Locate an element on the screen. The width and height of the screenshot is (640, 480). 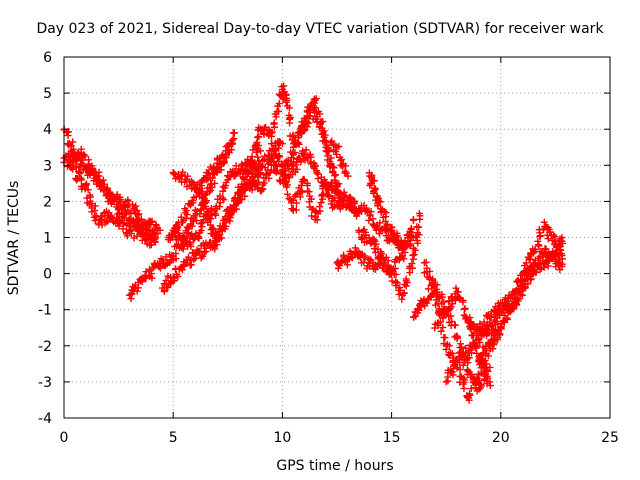
y-tick-label: -3 is located at coordinates (45, 383).